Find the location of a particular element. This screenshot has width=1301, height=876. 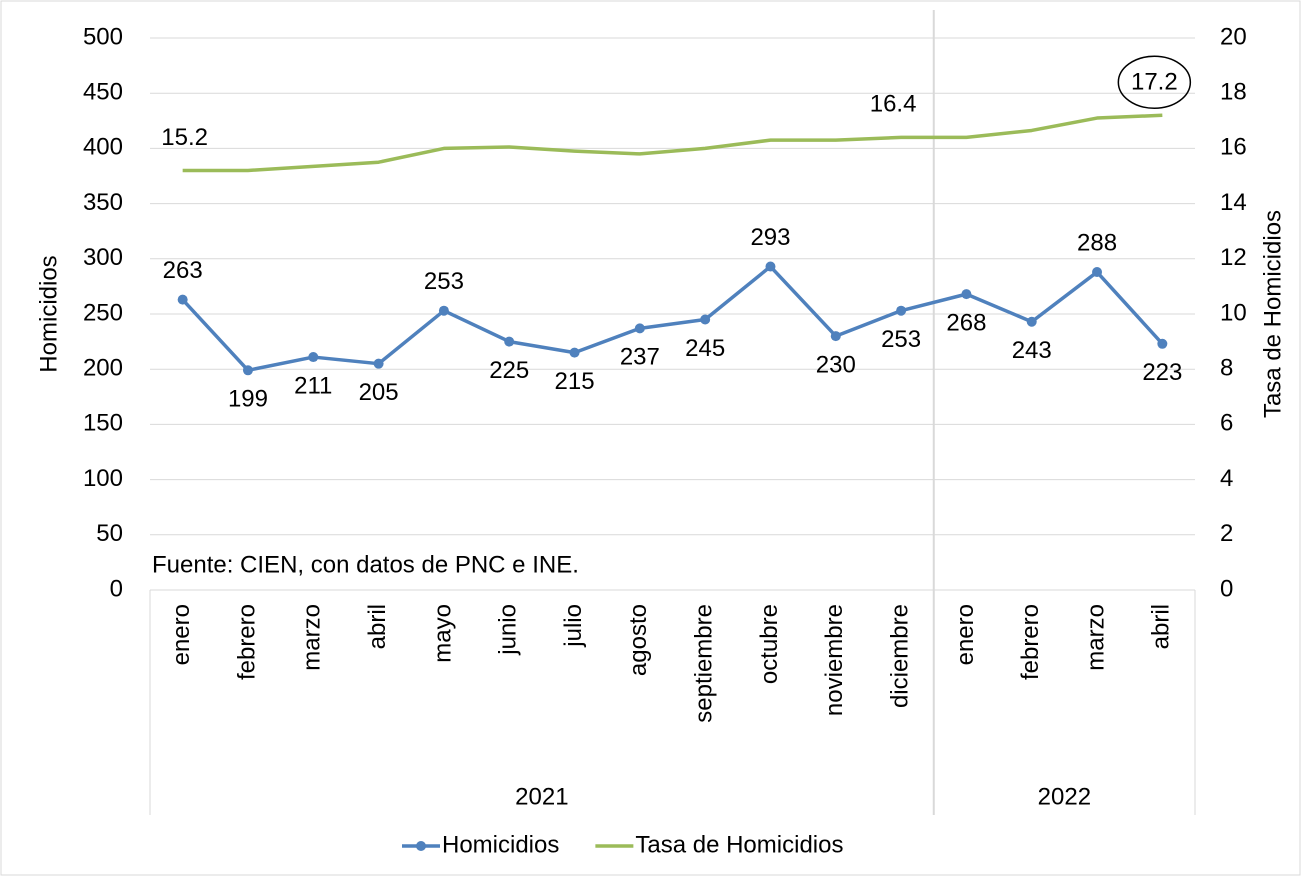

y-tick-label: 100 is located at coordinates (103, 478).